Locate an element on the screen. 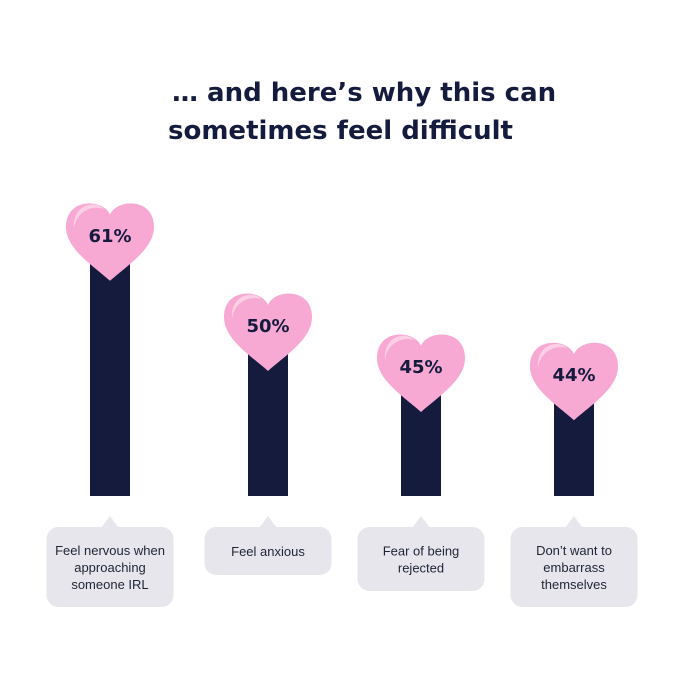 Image resolution: width=680 pixels, height=680 pixels. category-label-1: Feel nervous when approaching someone IRL is located at coordinates (110, 567).